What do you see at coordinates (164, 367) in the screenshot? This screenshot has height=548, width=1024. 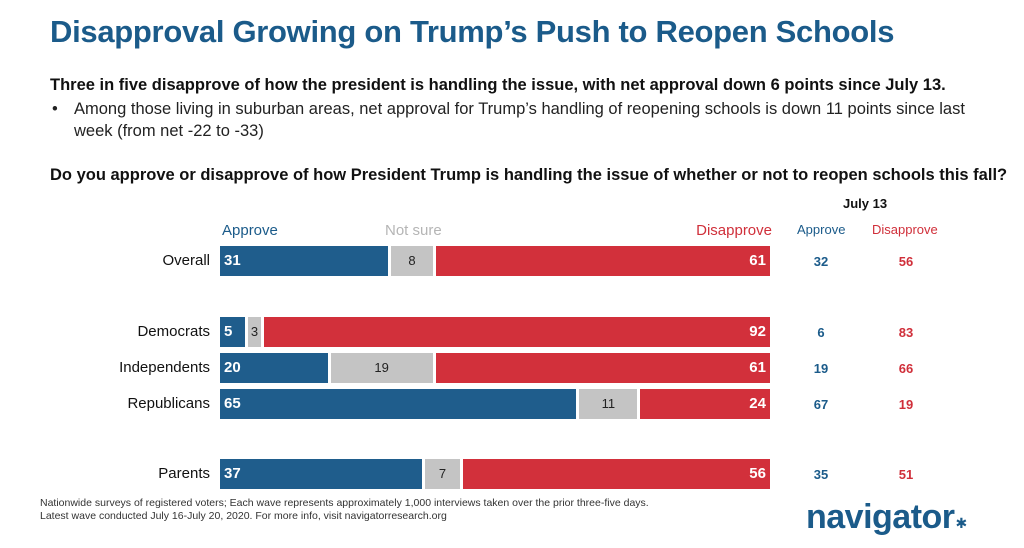 I see `category-label-independents: Independents` at bounding box center [164, 367].